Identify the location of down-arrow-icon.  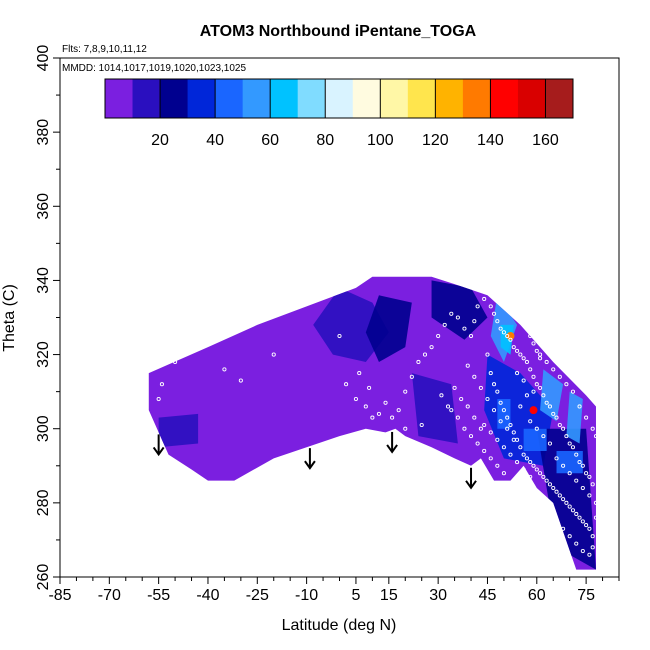
(310, 459).